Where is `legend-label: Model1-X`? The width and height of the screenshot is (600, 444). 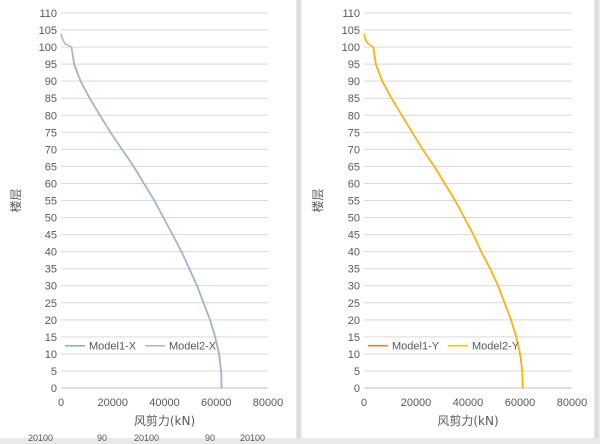
legend-label: Model1-X is located at coordinates (113, 347).